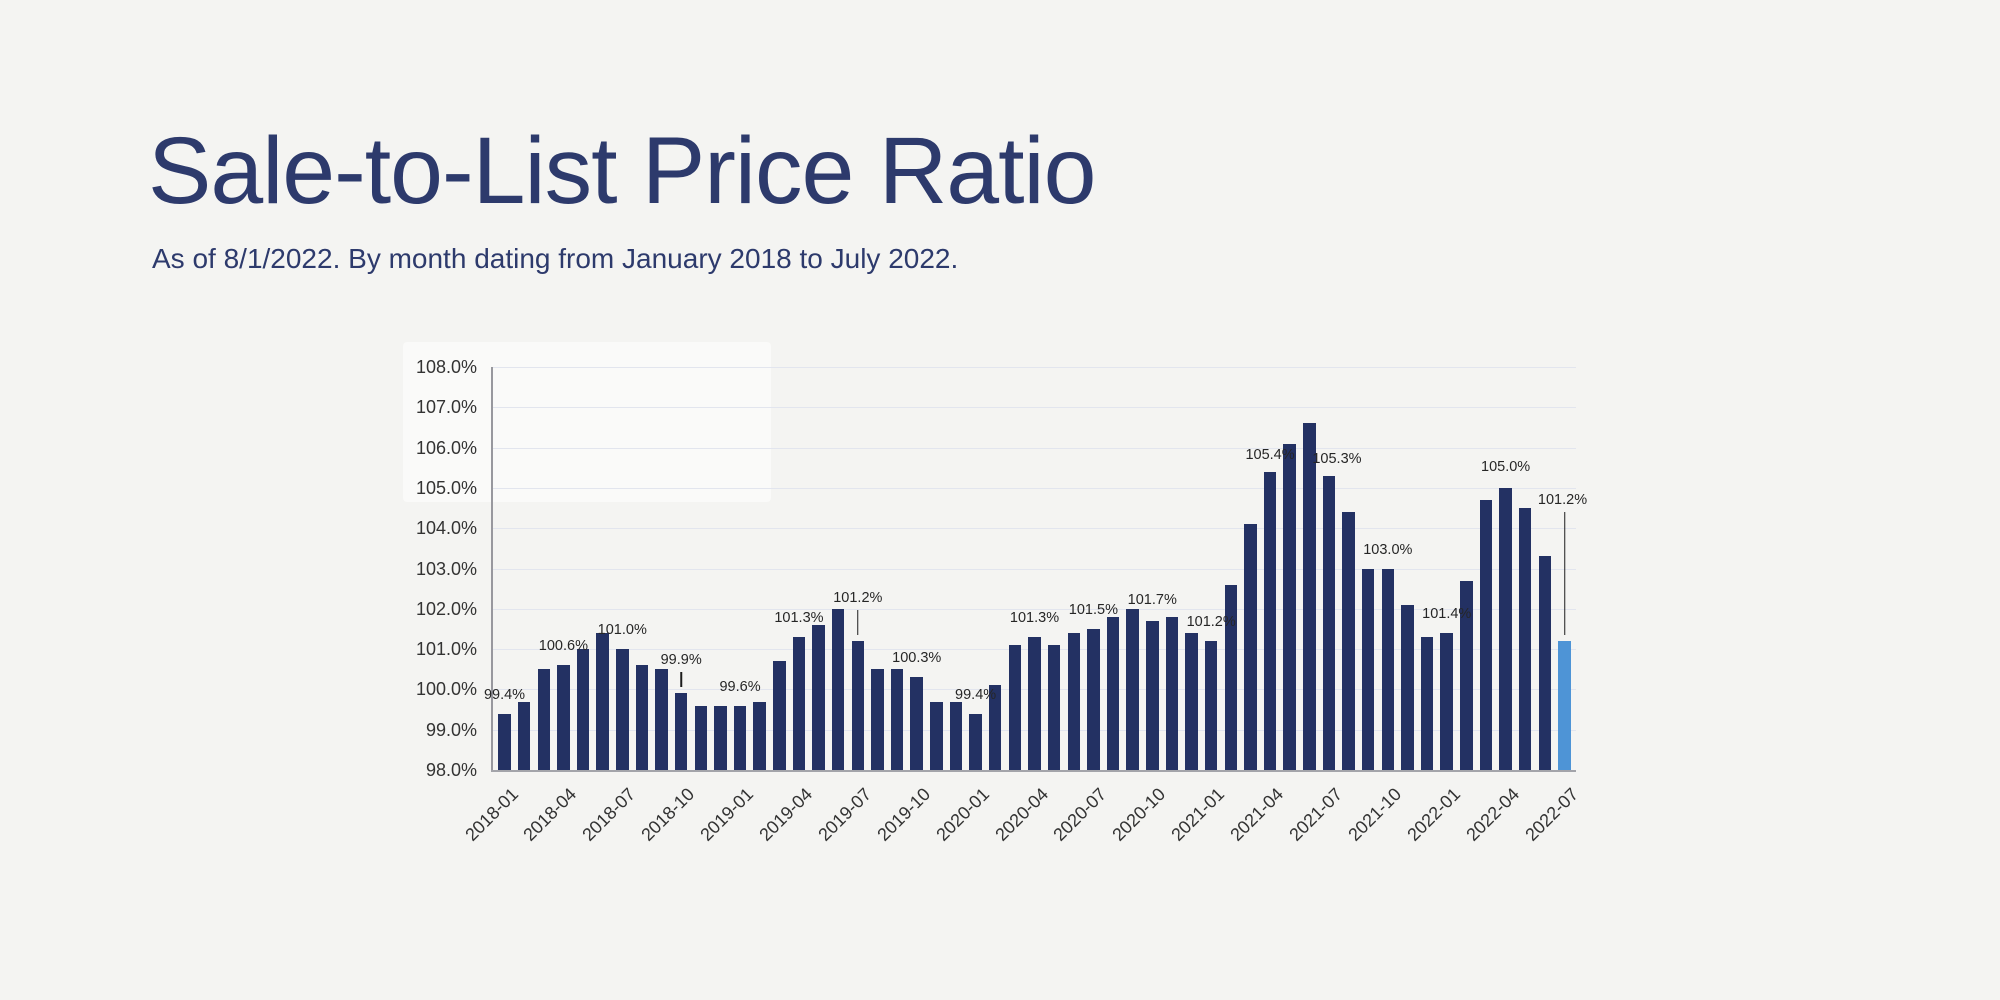  What do you see at coordinates (917, 658) in the screenshot?
I see `data-label: 100.3%` at bounding box center [917, 658].